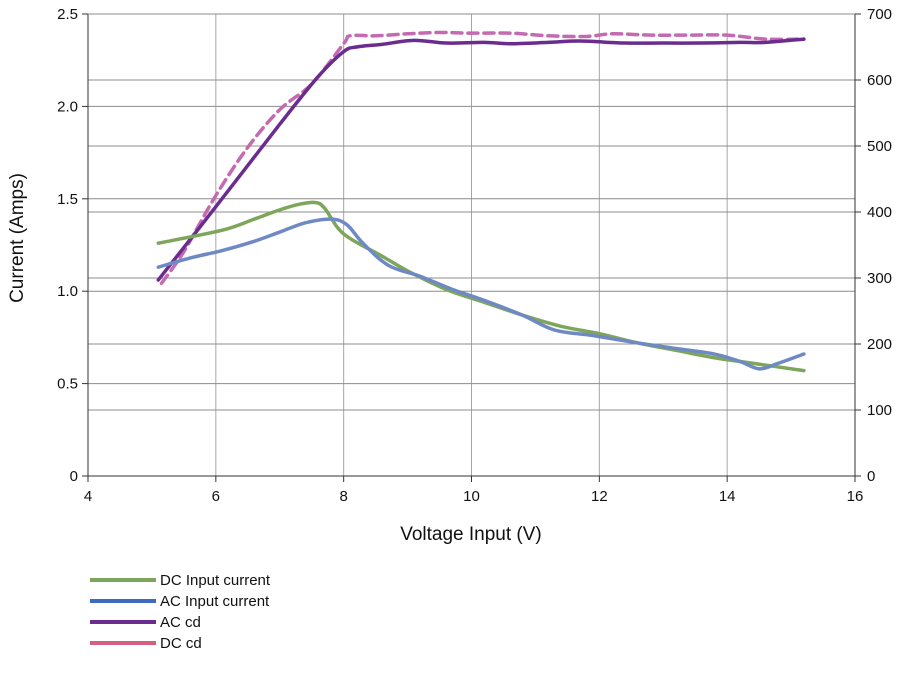 The height and width of the screenshot is (675, 911). Describe the element at coordinates (74, 476) in the screenshot. I see `y-tick-label: 0` at that location.